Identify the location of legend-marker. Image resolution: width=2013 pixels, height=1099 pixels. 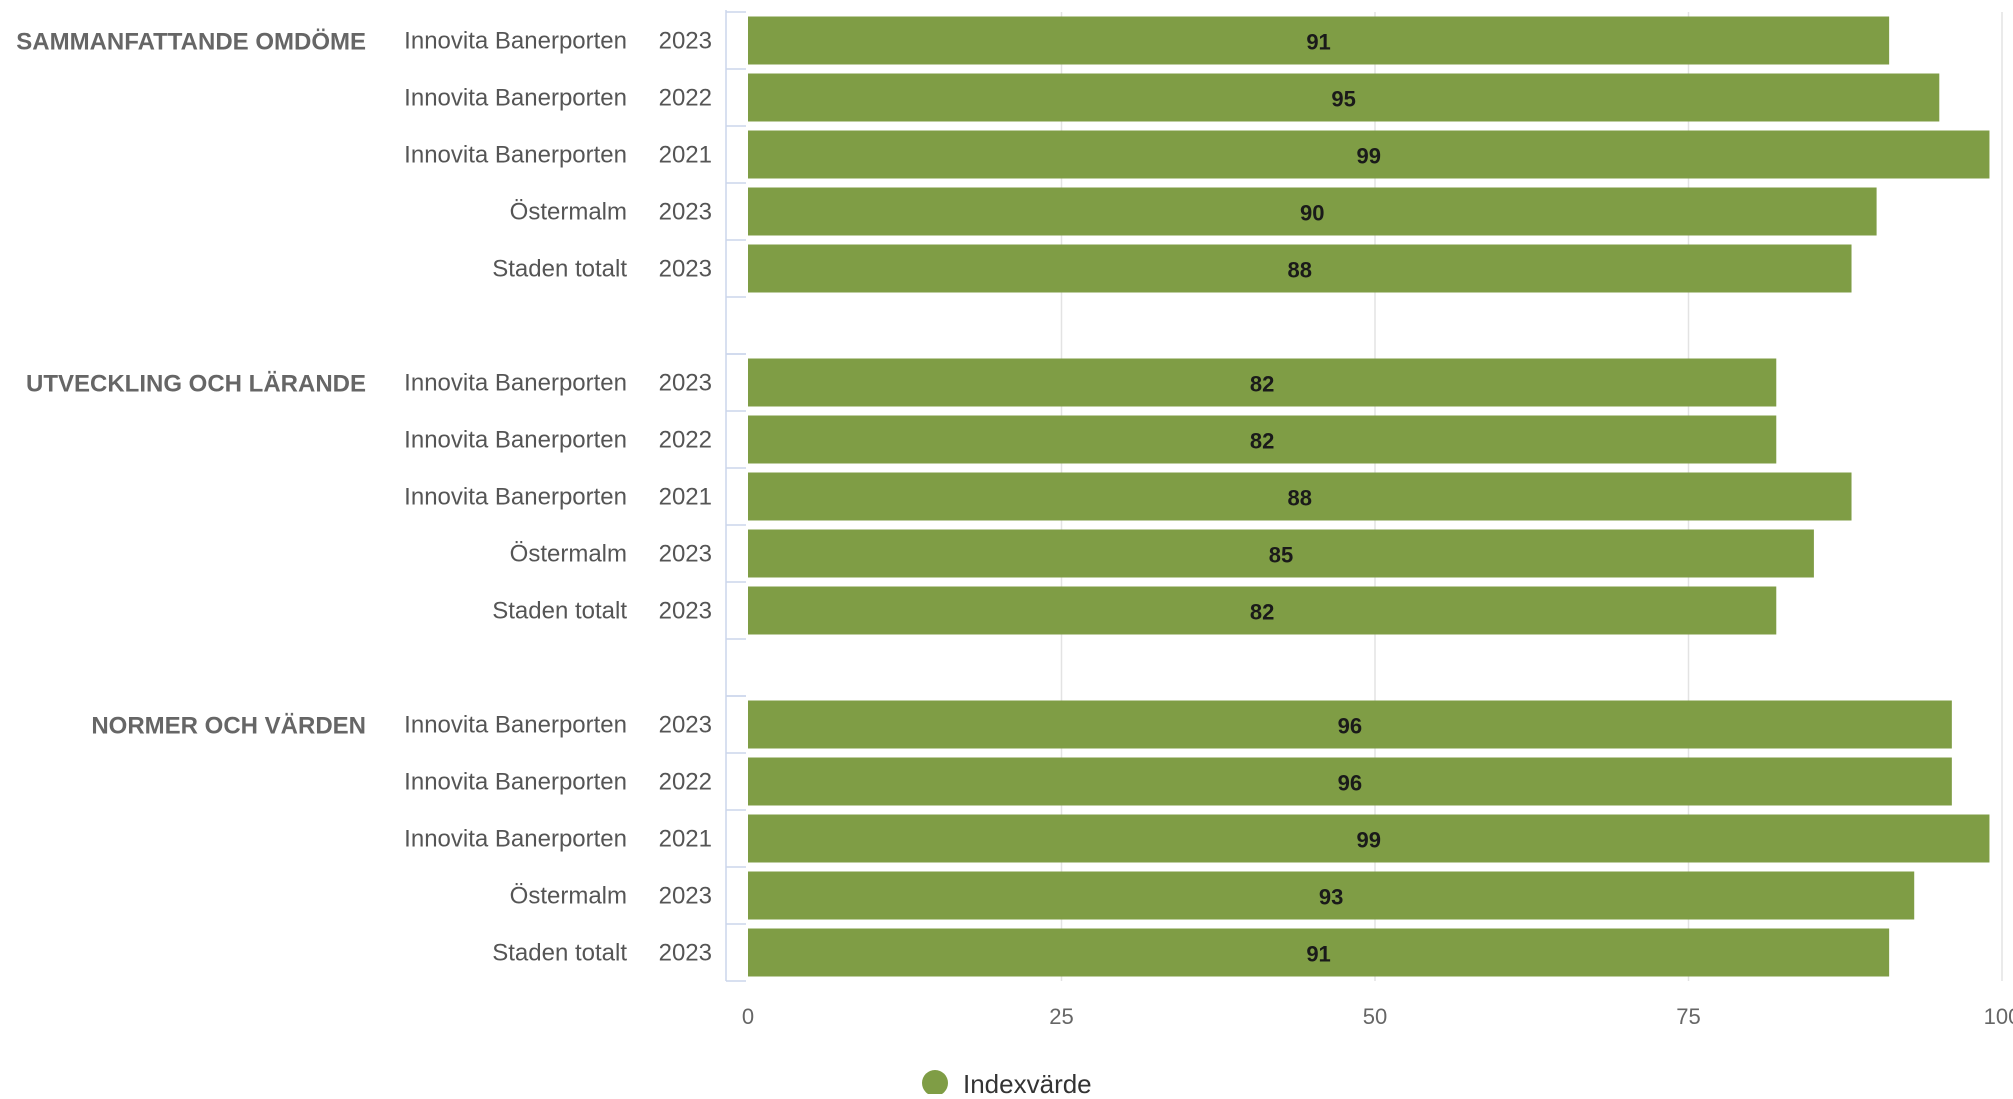
(935, 1083).